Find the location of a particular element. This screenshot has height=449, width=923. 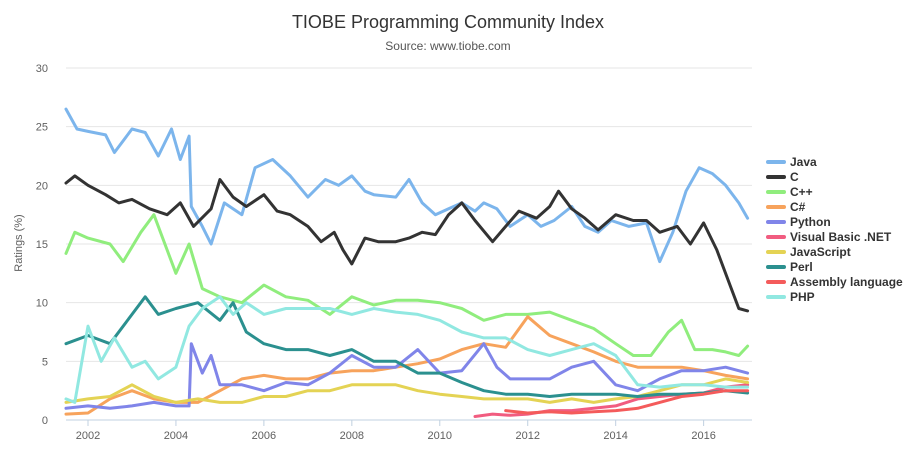

legend-item-java: Java is located at coordinates (791, 162).